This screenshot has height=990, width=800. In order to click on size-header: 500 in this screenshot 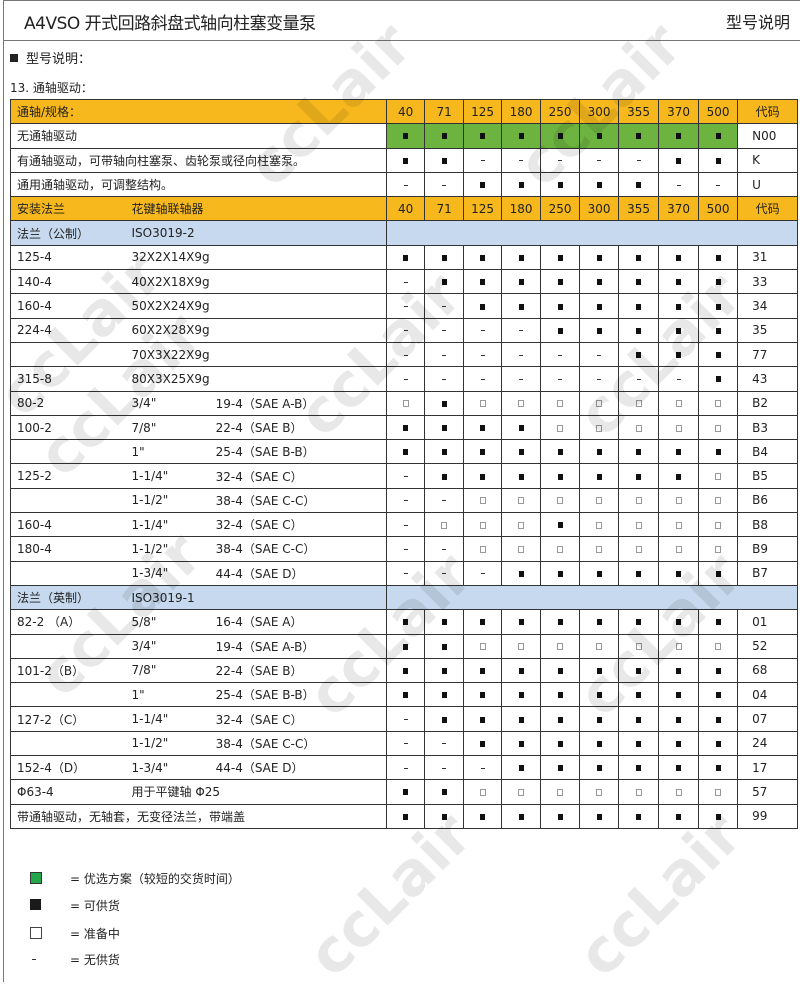, I will do `click(718, 111)`.